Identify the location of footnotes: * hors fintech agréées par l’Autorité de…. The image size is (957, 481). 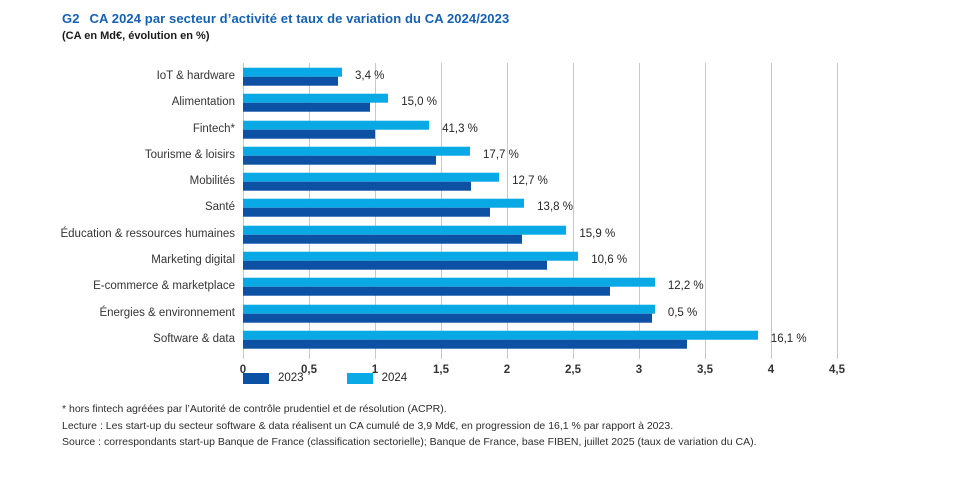
(409, 426).